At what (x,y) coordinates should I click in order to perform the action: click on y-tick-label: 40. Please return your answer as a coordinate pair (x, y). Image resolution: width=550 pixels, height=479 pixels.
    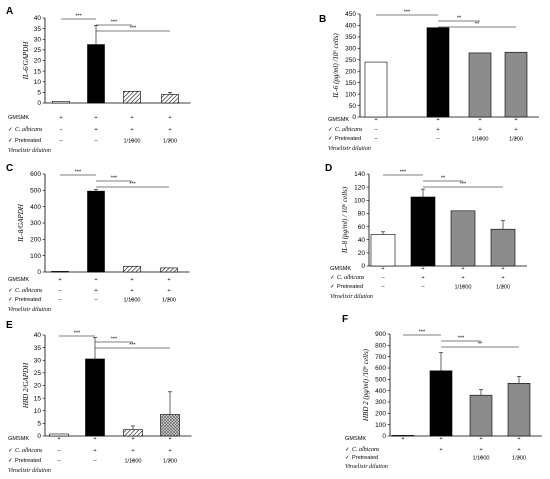
    Looking at the image, I should click on (38, 335).